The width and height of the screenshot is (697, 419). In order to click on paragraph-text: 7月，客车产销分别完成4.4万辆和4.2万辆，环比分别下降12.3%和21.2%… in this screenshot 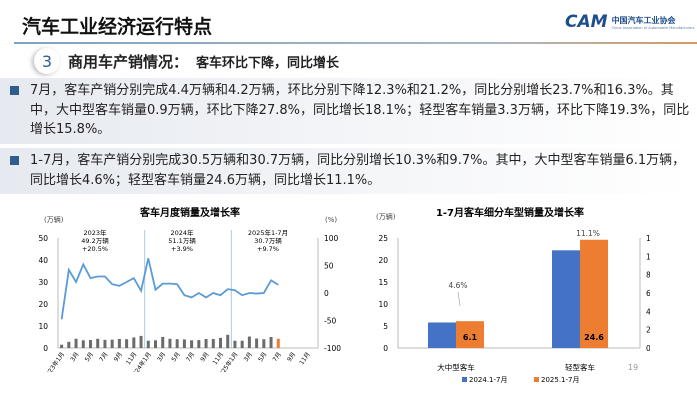, I will do `click(360, 110)`.